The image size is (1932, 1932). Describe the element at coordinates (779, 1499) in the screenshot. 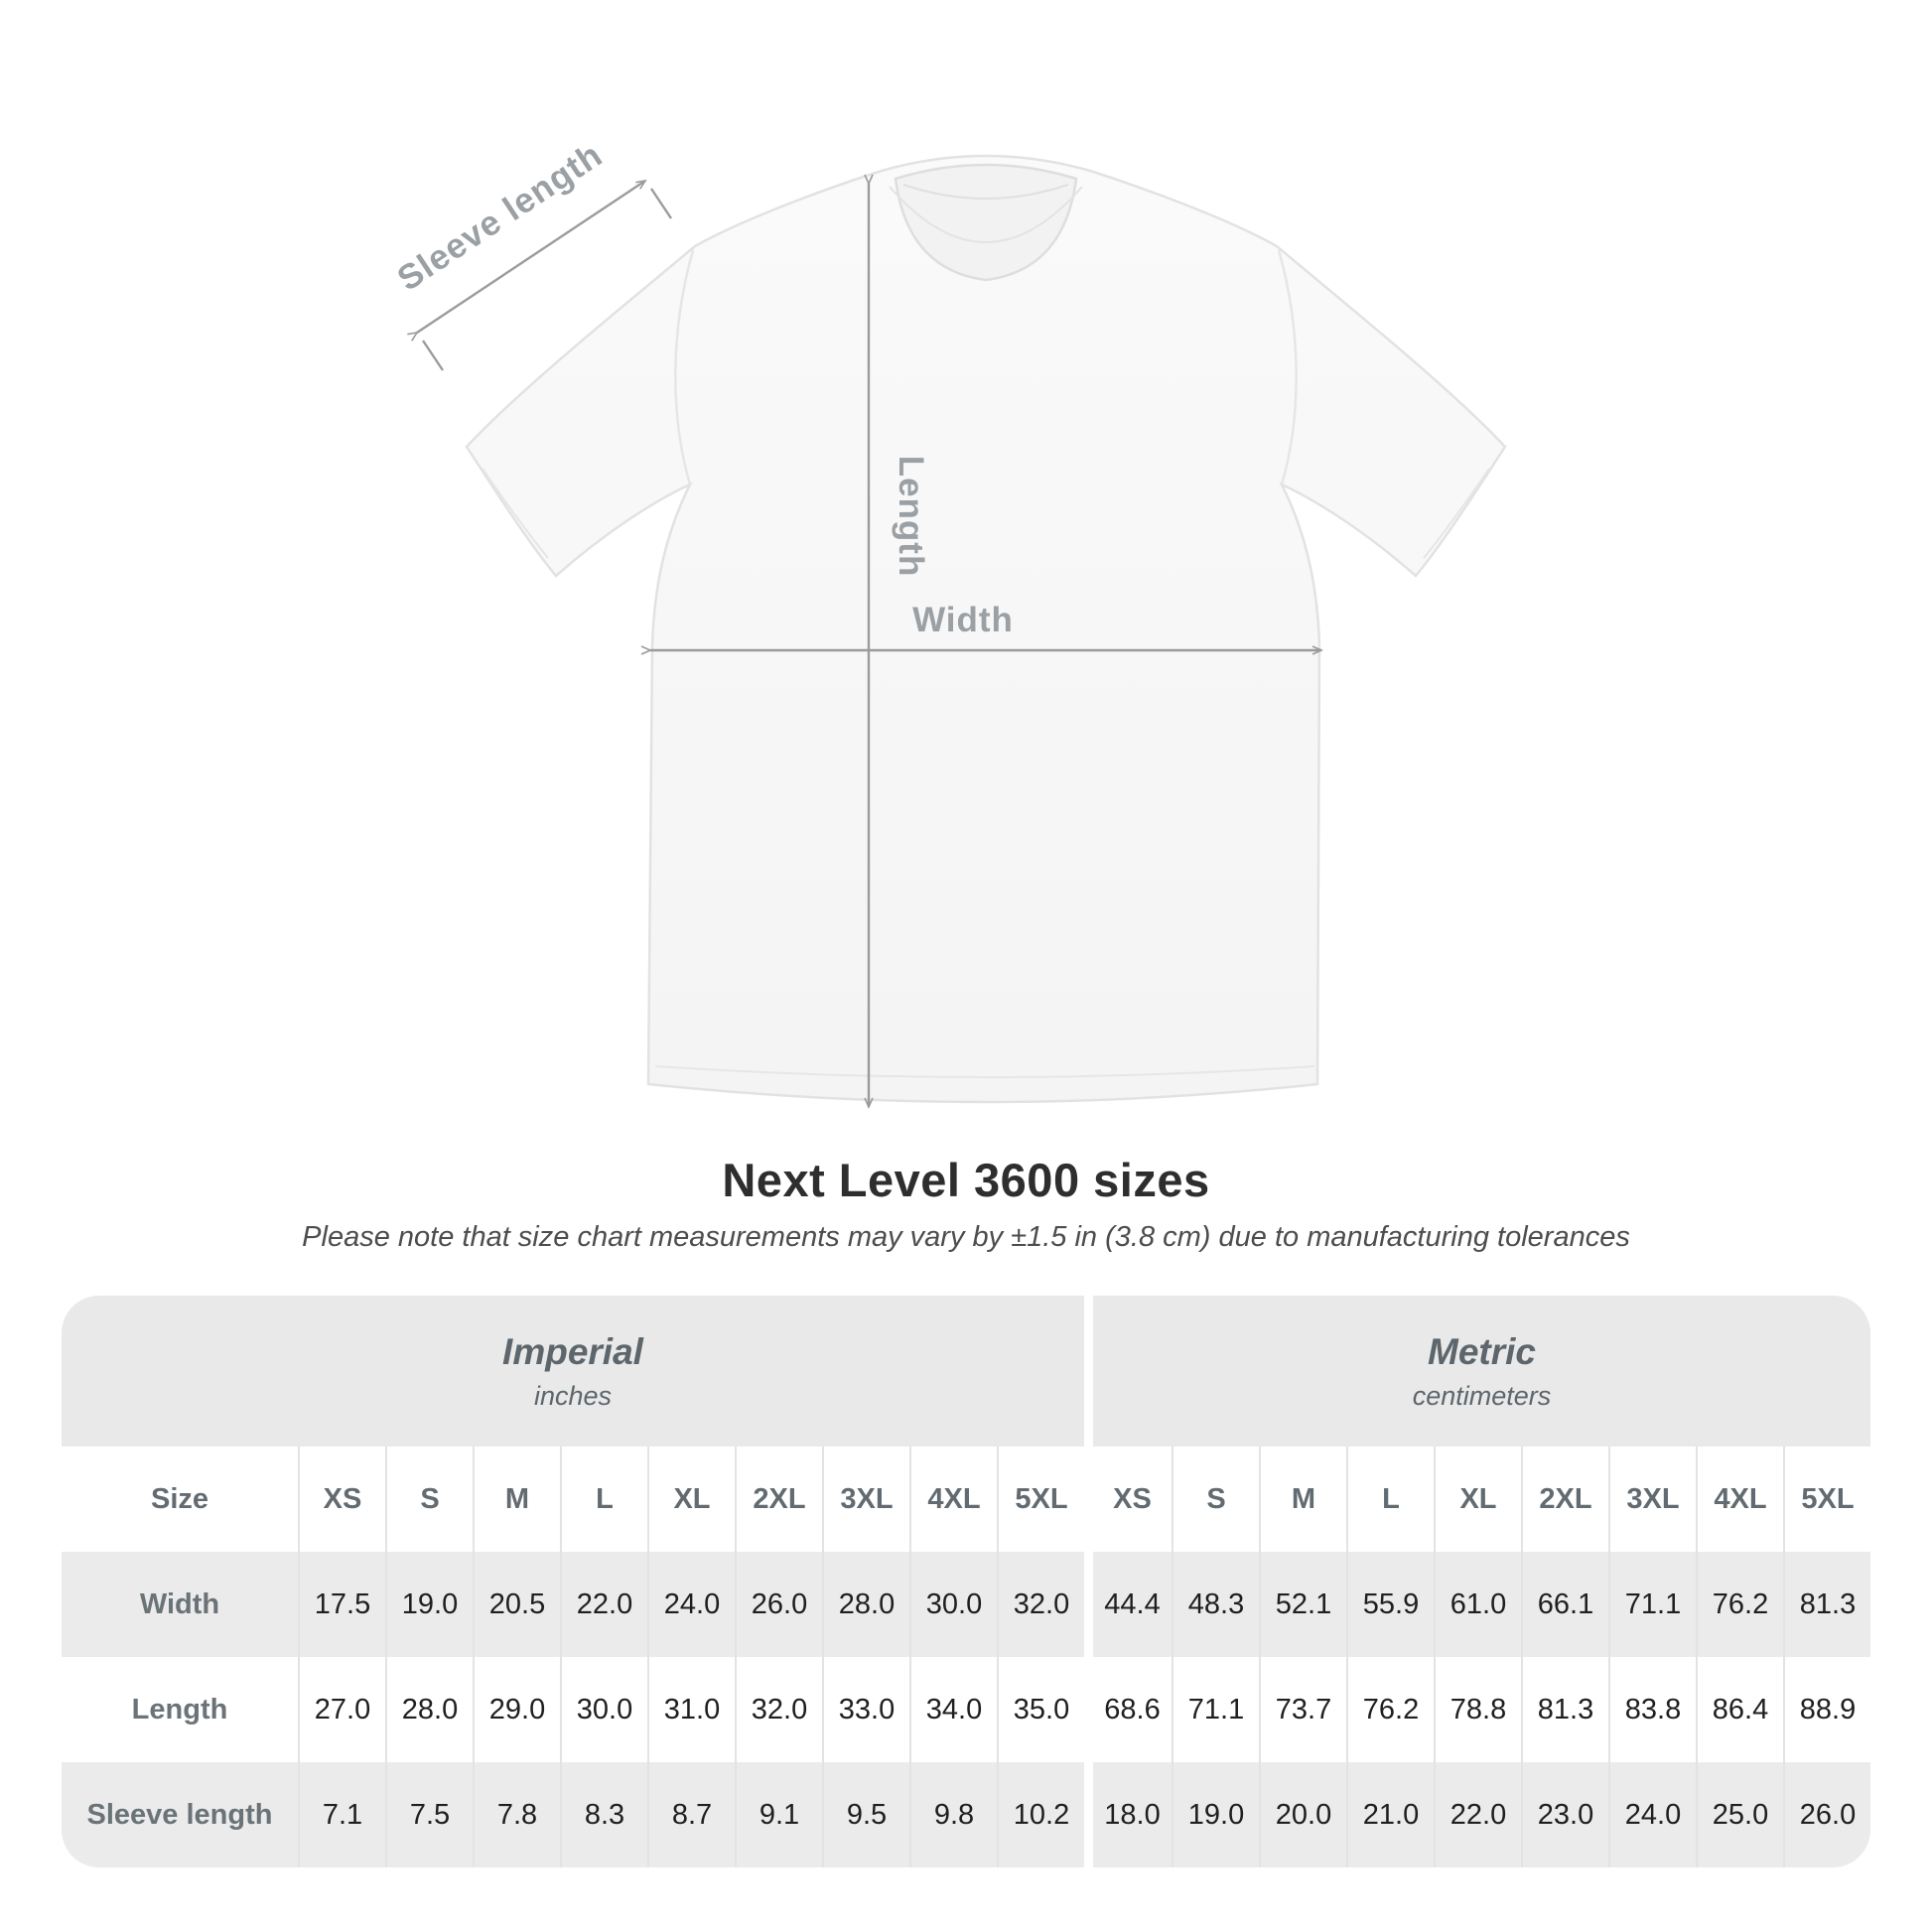

I see `size-header-imperial: 2XL` at that location.